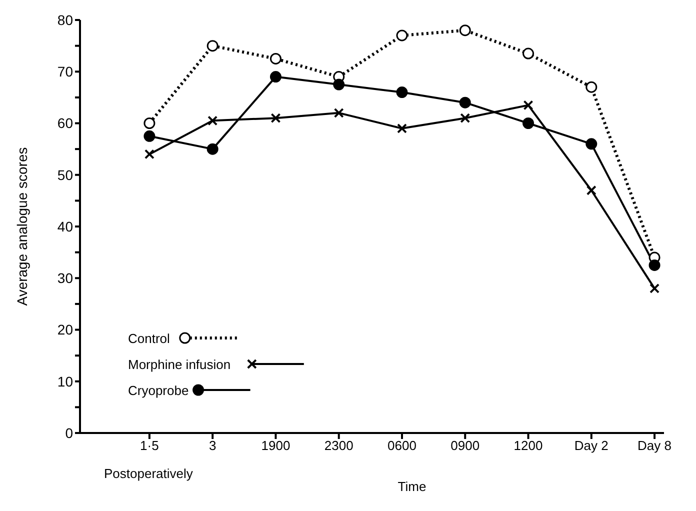  What do you see at coordinates (528, 446) in the screenshot?
I see `x-tick-label: 1200` at bounding box center [528, 446].